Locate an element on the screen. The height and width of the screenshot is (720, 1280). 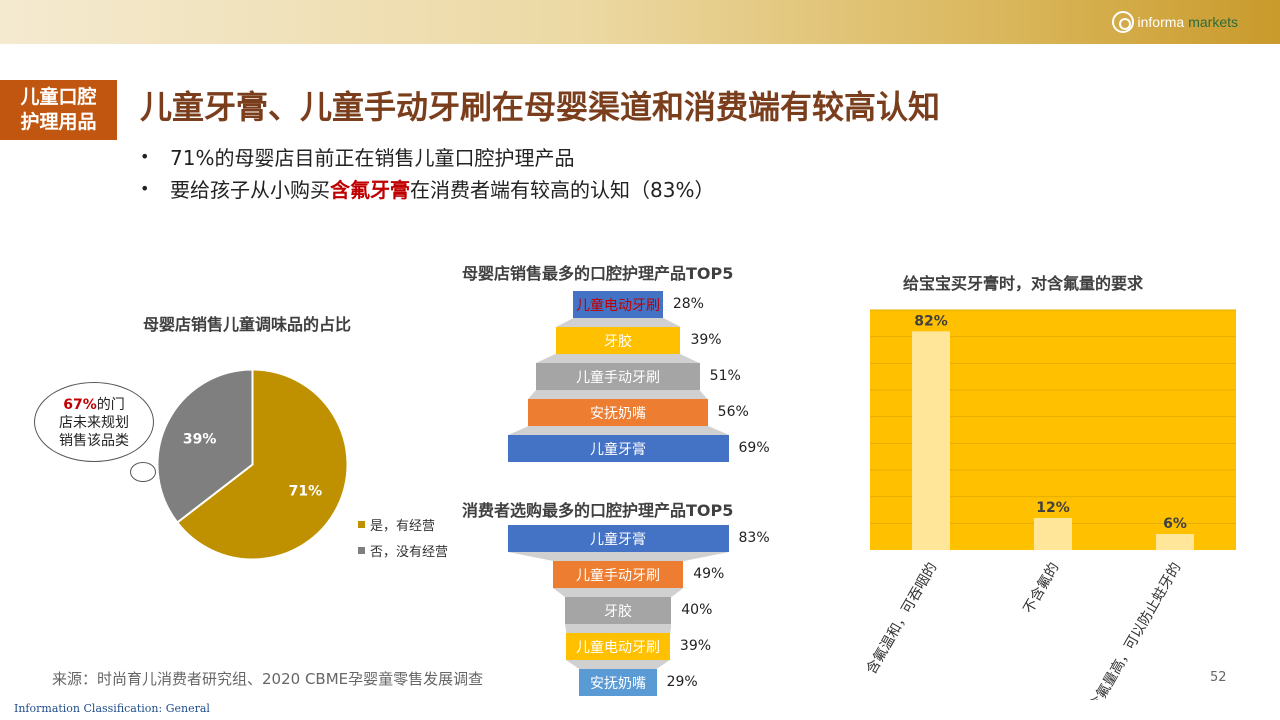
section-tag-line1: 儿童口腔 is located at coordinates (58, 97).